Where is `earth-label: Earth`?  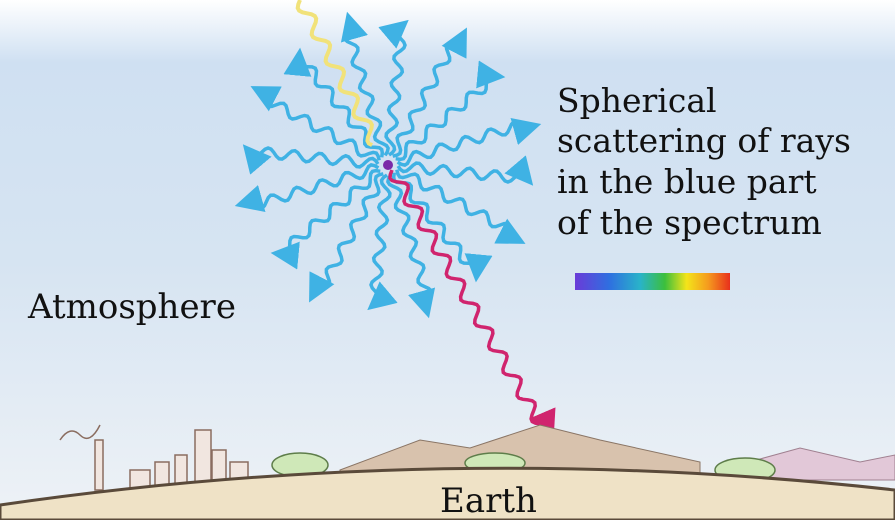
earth-label: Earth is located at coordinates (488, 500).